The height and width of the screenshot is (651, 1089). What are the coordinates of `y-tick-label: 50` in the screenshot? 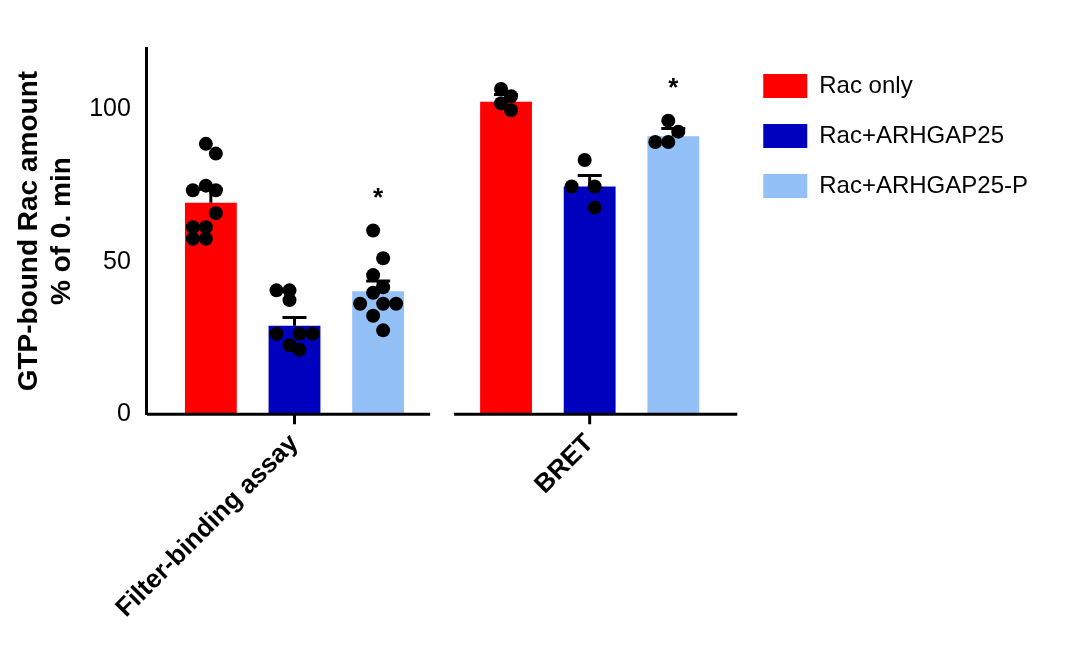 It's located at (117, 259).